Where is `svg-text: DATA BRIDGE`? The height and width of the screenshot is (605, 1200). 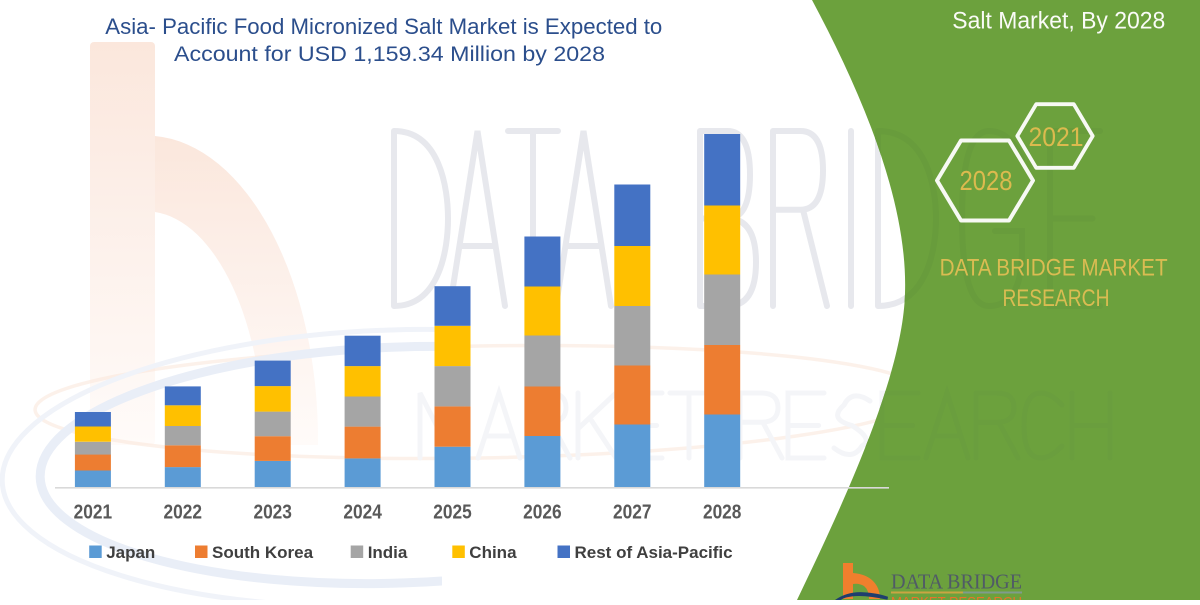 svg-text: DATA BRIDGE is located at coordinates (956, 582).